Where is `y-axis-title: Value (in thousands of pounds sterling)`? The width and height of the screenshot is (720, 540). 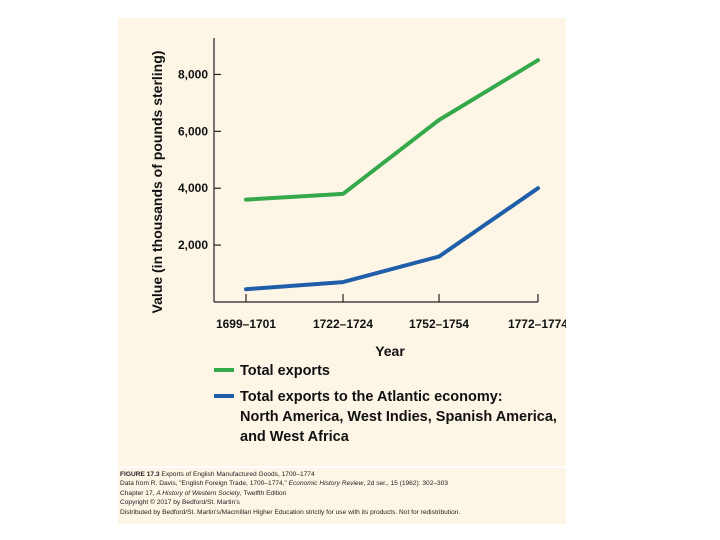 y-axis-title: Value (in thousands of pounds sterling) is located at coordinates (157, 182).